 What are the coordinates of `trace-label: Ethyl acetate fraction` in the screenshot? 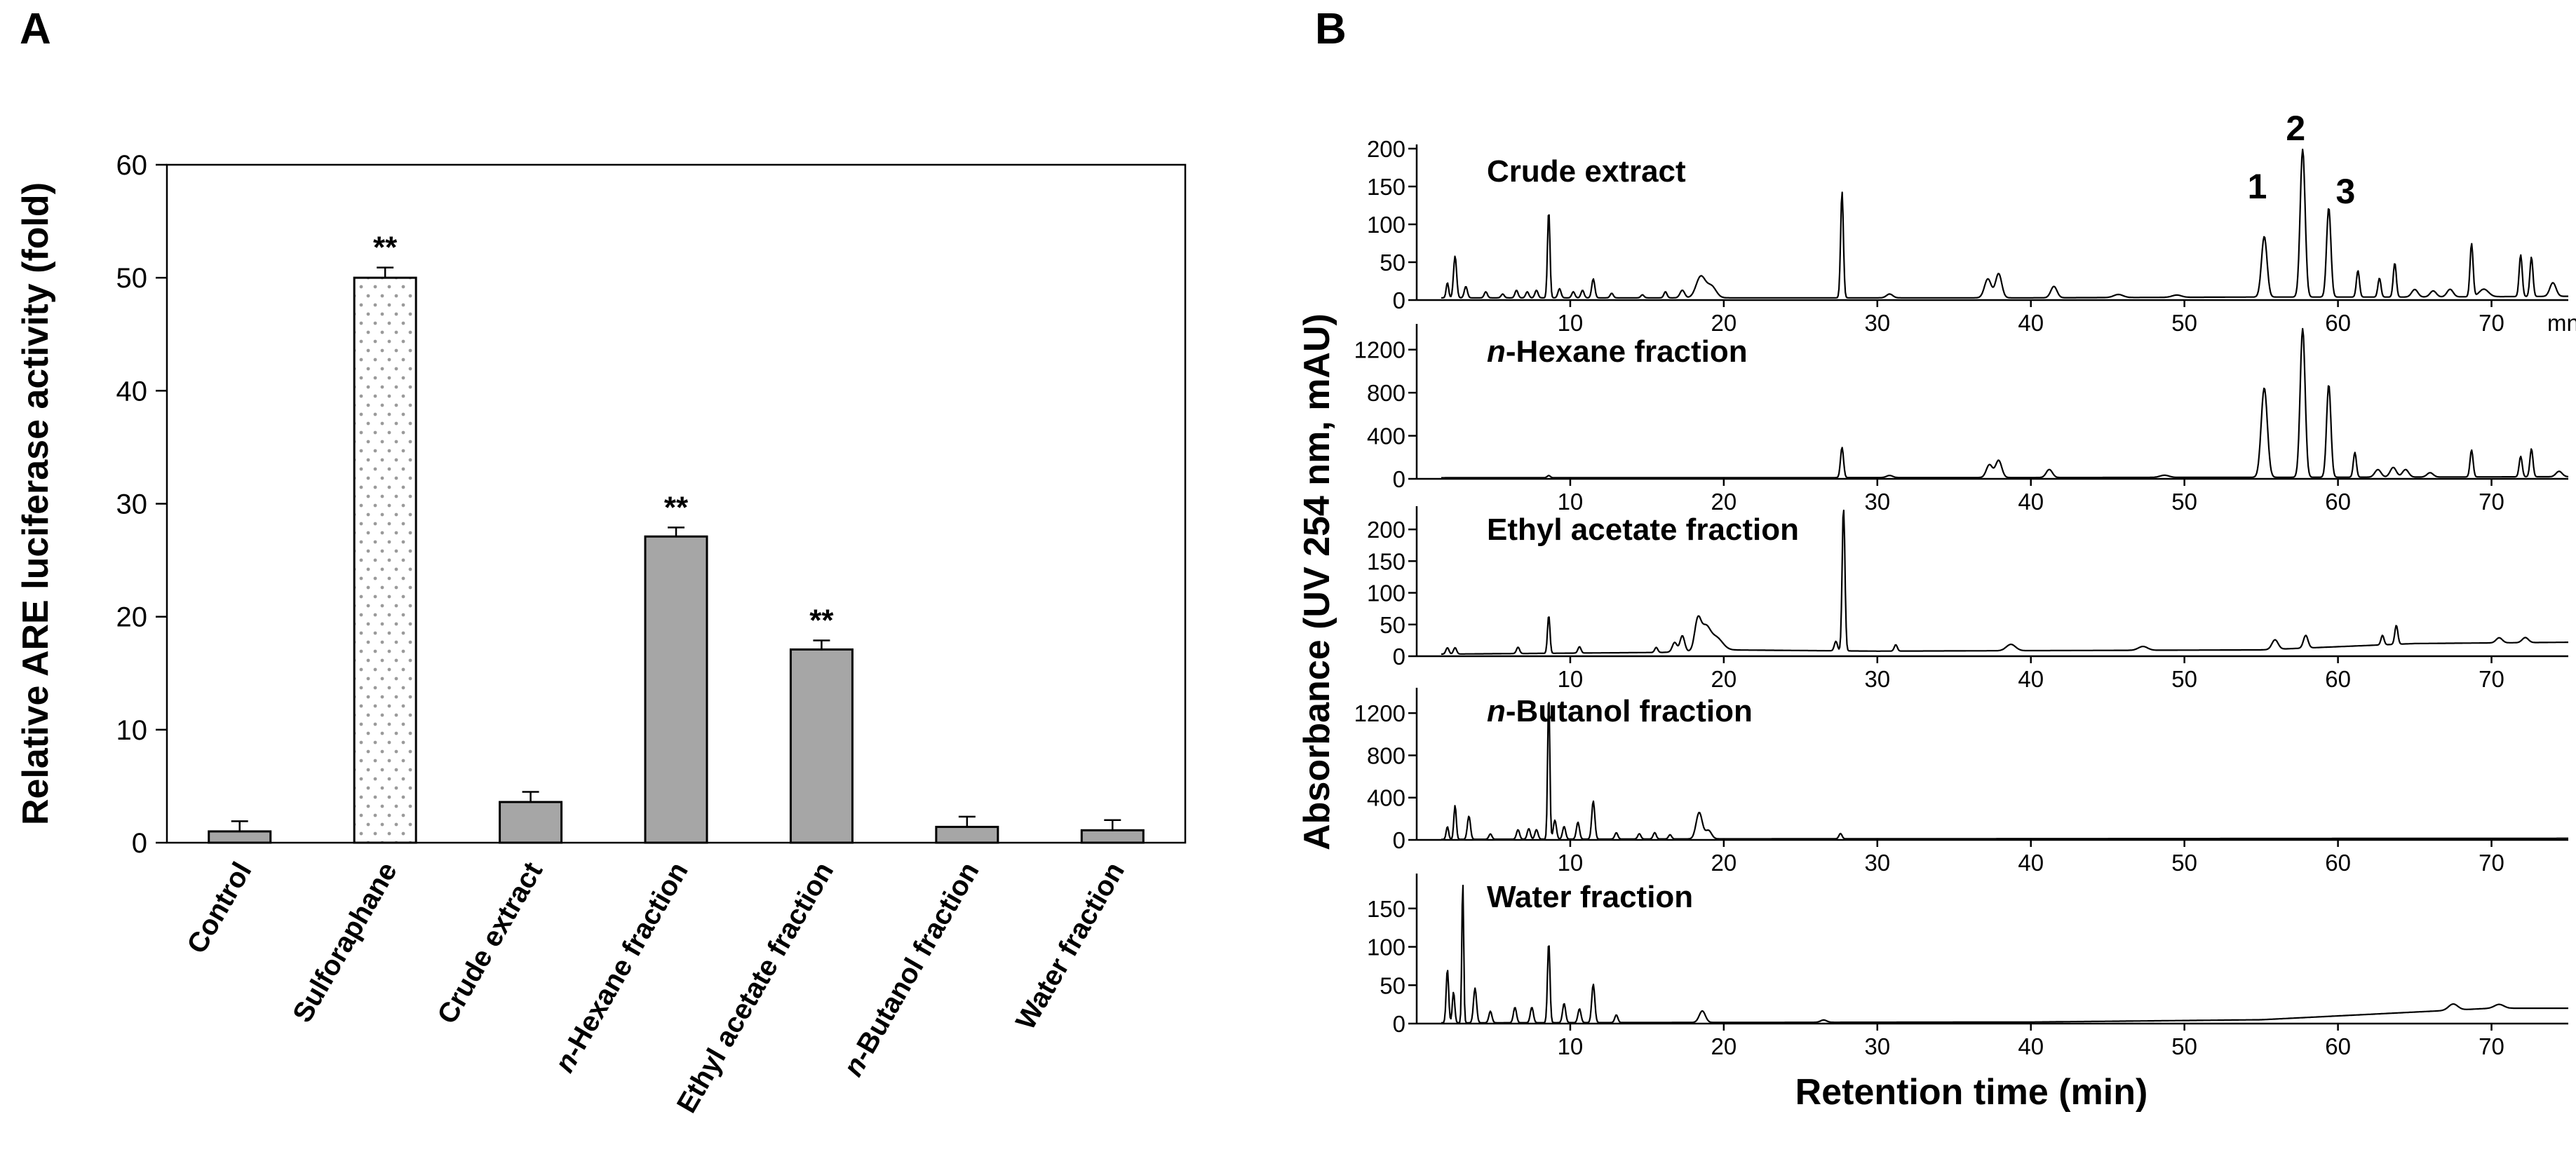 It's located at (1643, 530).